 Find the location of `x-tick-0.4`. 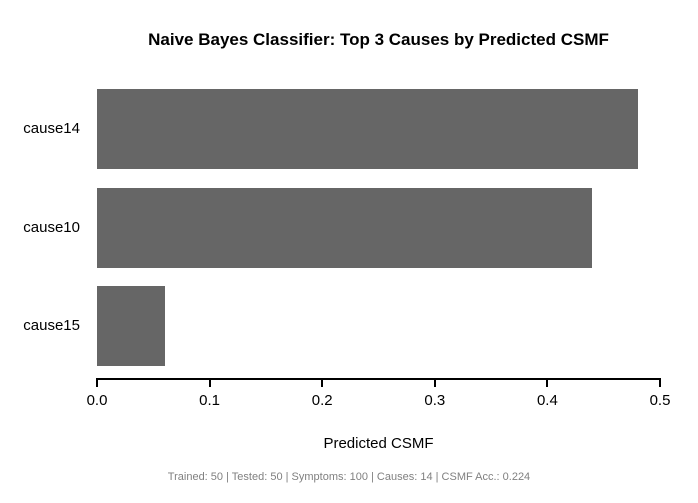

x-tick-0.4 is located at coordinates (547, 383).